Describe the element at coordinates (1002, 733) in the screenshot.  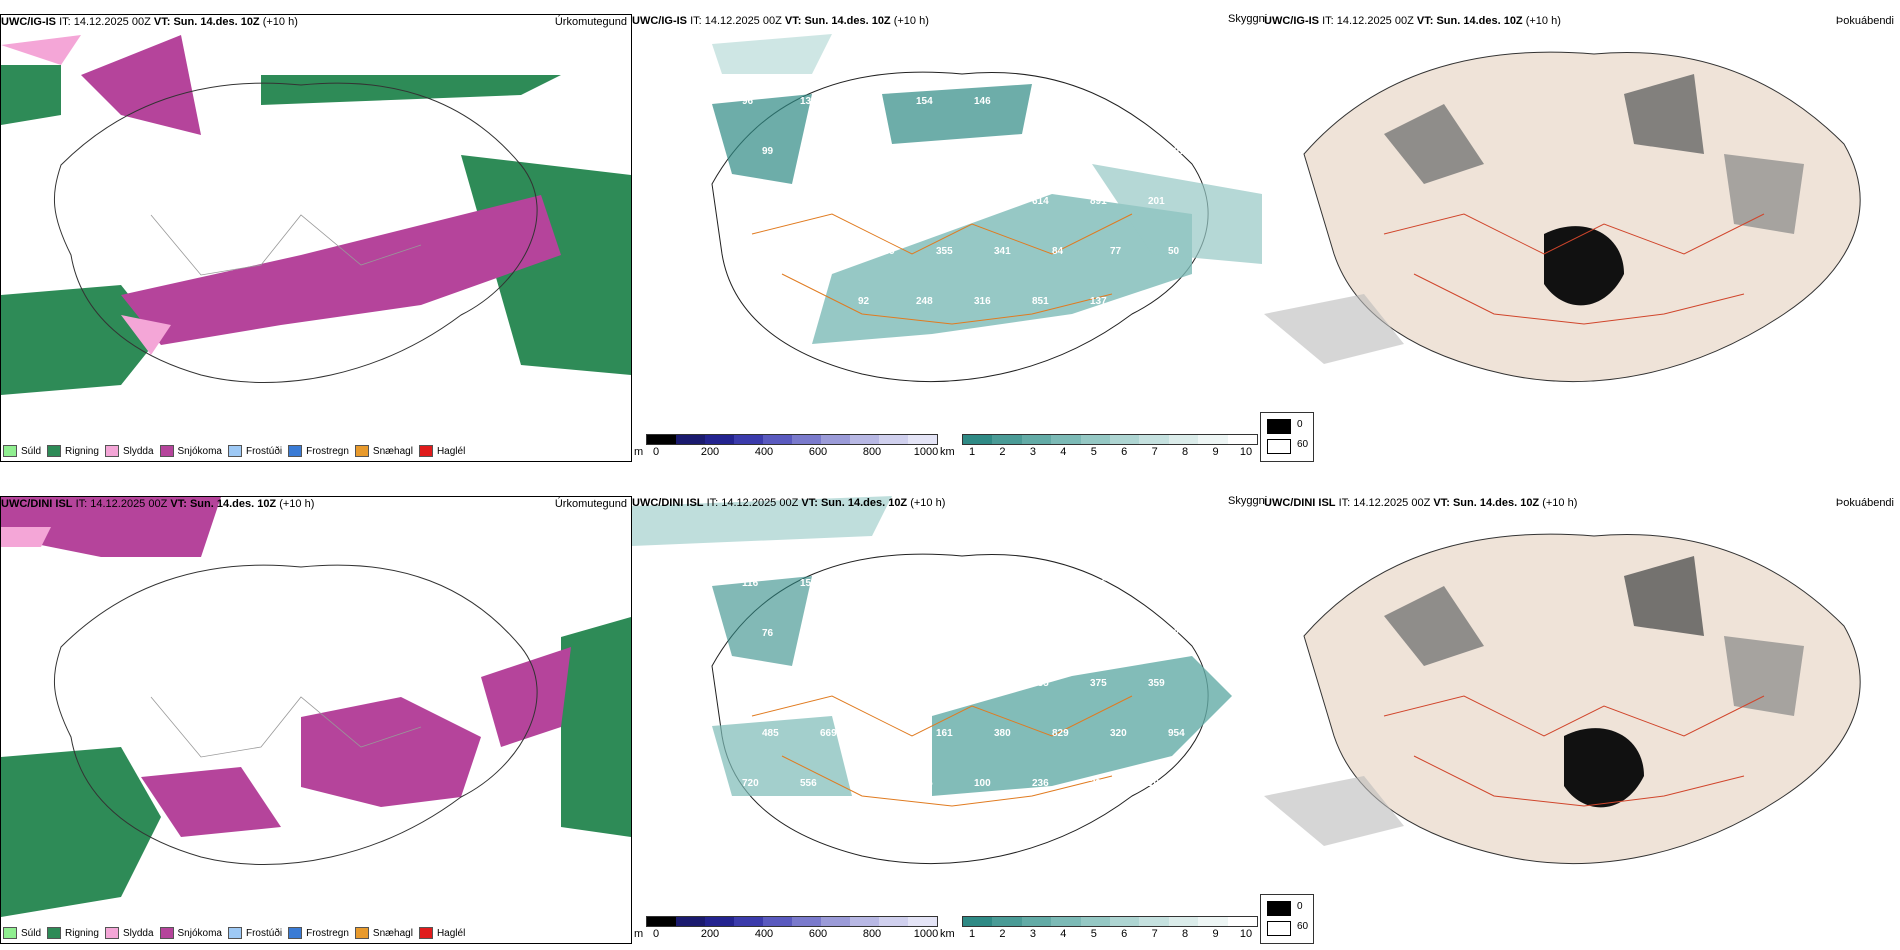
I see `visibility-number: 380` at that location.